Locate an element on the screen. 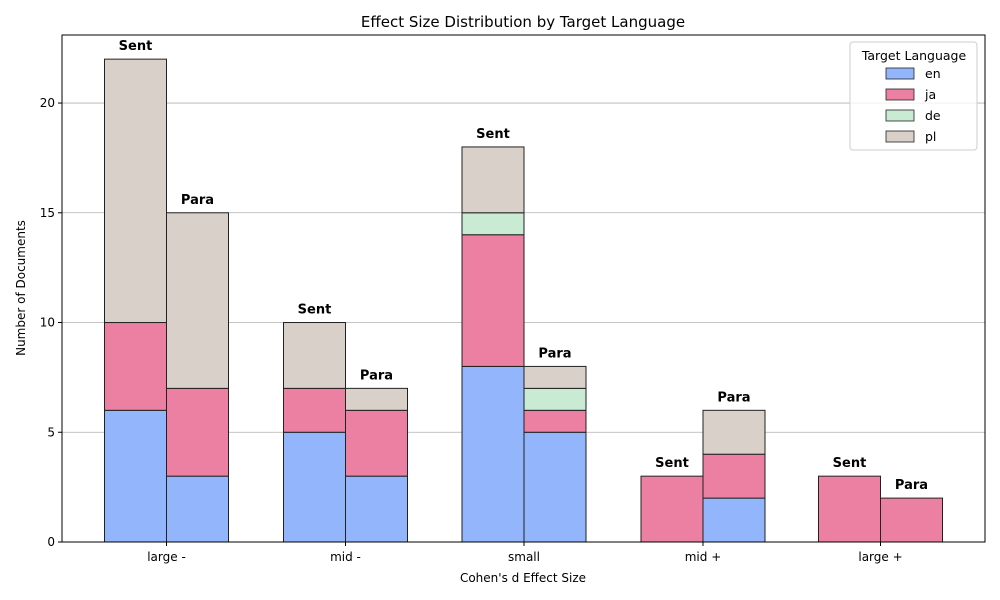 The image size is (1000, 600). legend: Target Language en ja de pl is located at coordinates (913, 96).